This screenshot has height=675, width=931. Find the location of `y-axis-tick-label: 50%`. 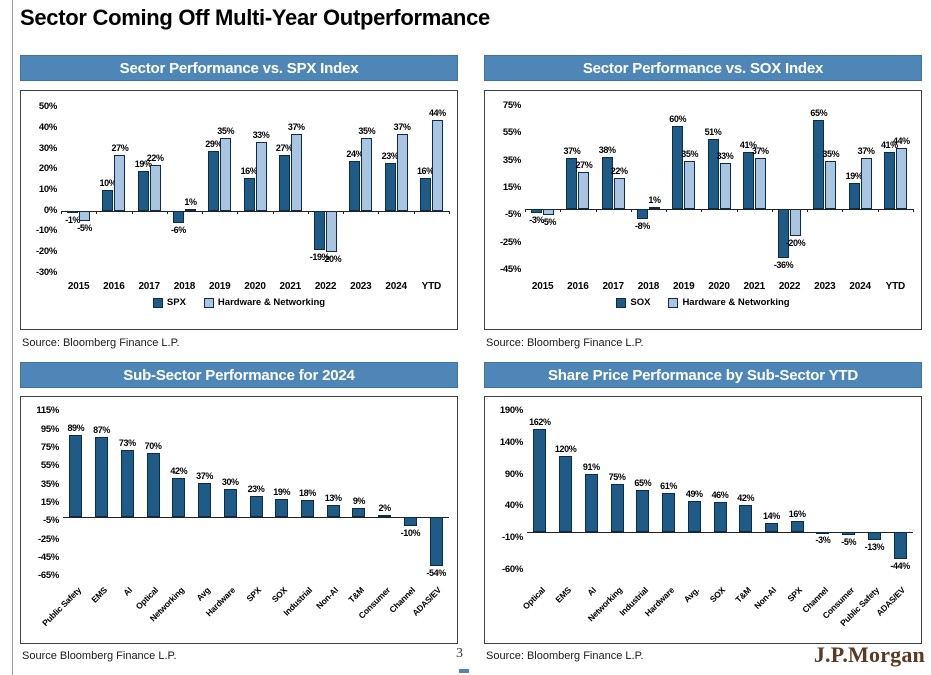

y-axis-tick-label: 50% is located at coordinates (47, 107).